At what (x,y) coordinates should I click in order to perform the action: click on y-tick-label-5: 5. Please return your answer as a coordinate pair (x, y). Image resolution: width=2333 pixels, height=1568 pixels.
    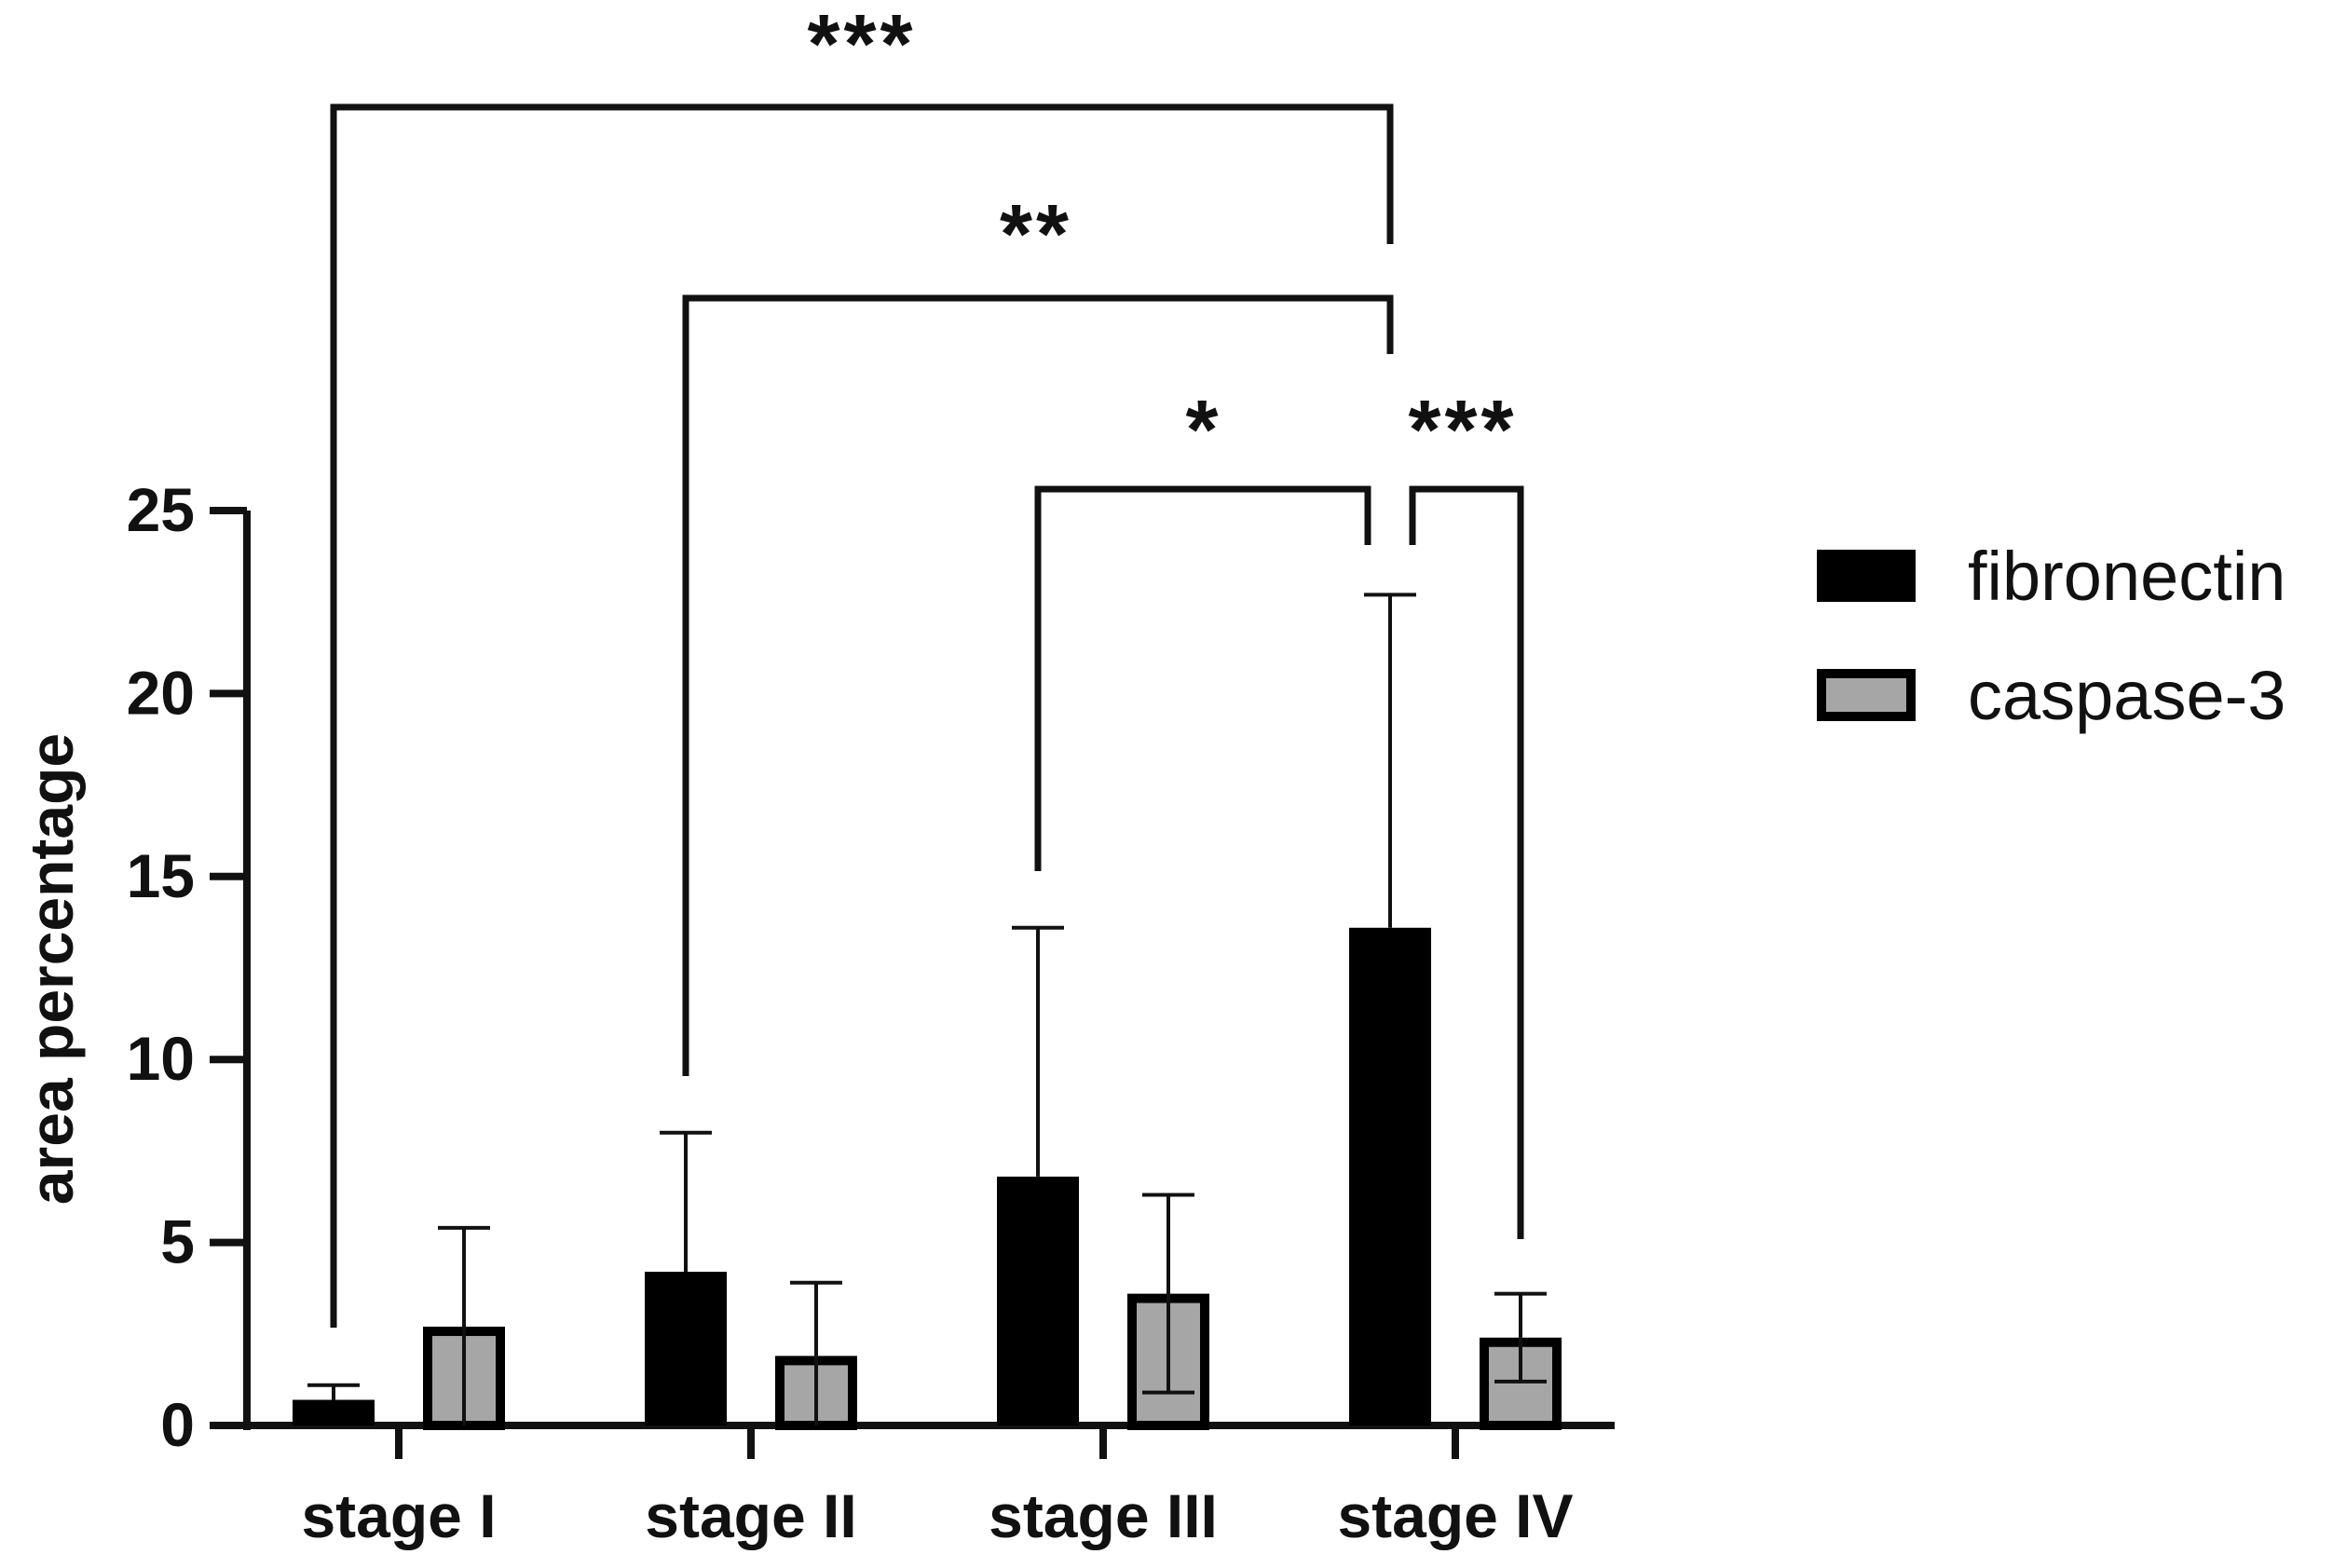
    Looking at the image, I should click on (177, 1241).